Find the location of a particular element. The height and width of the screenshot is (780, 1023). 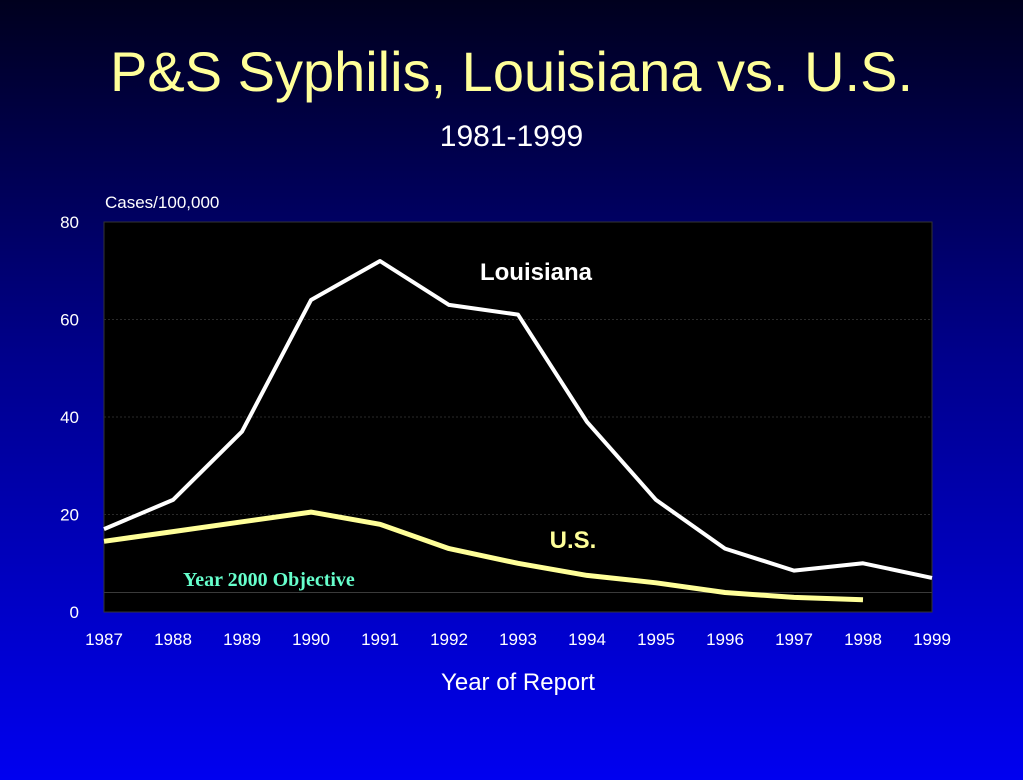

x-tick-label: 1995 is located at coordinates (656, 639).